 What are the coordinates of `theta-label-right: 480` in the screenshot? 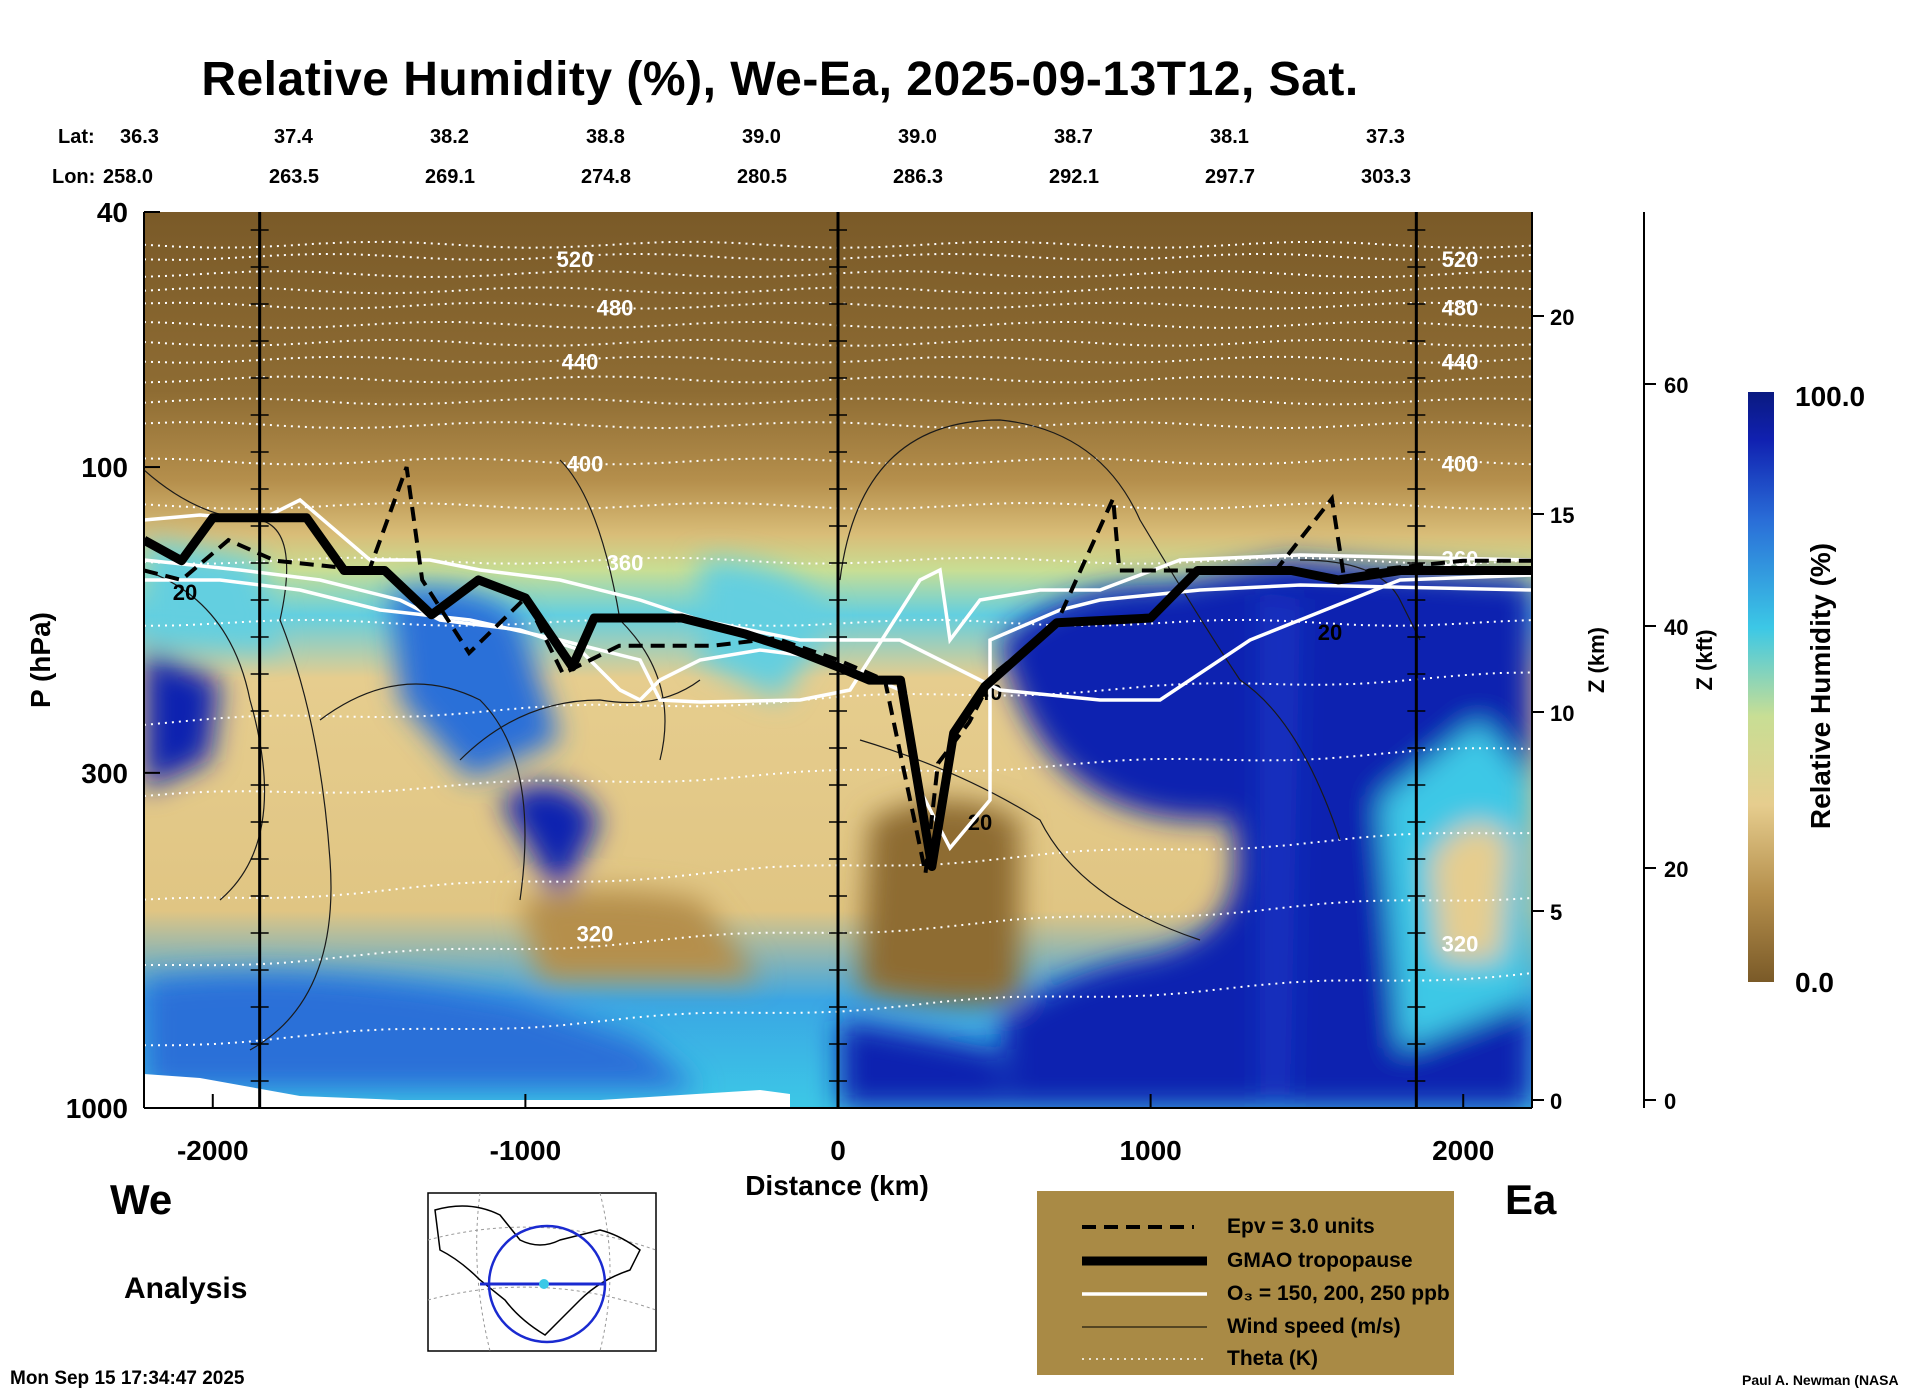 It's located at (1460, 308).